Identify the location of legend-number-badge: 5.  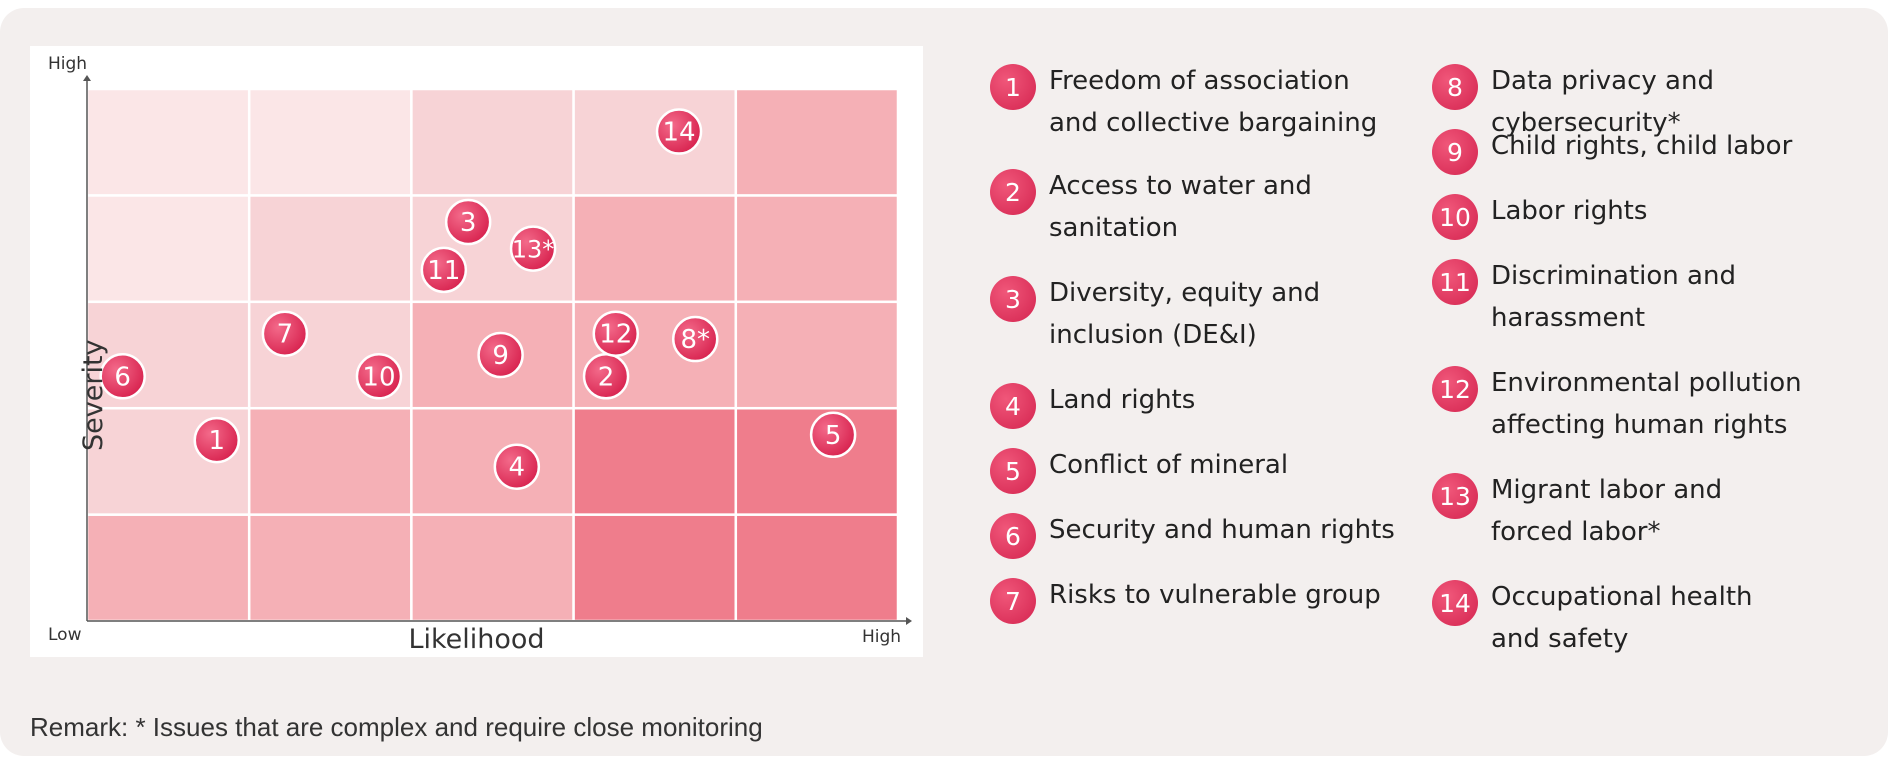
(1013, 471).